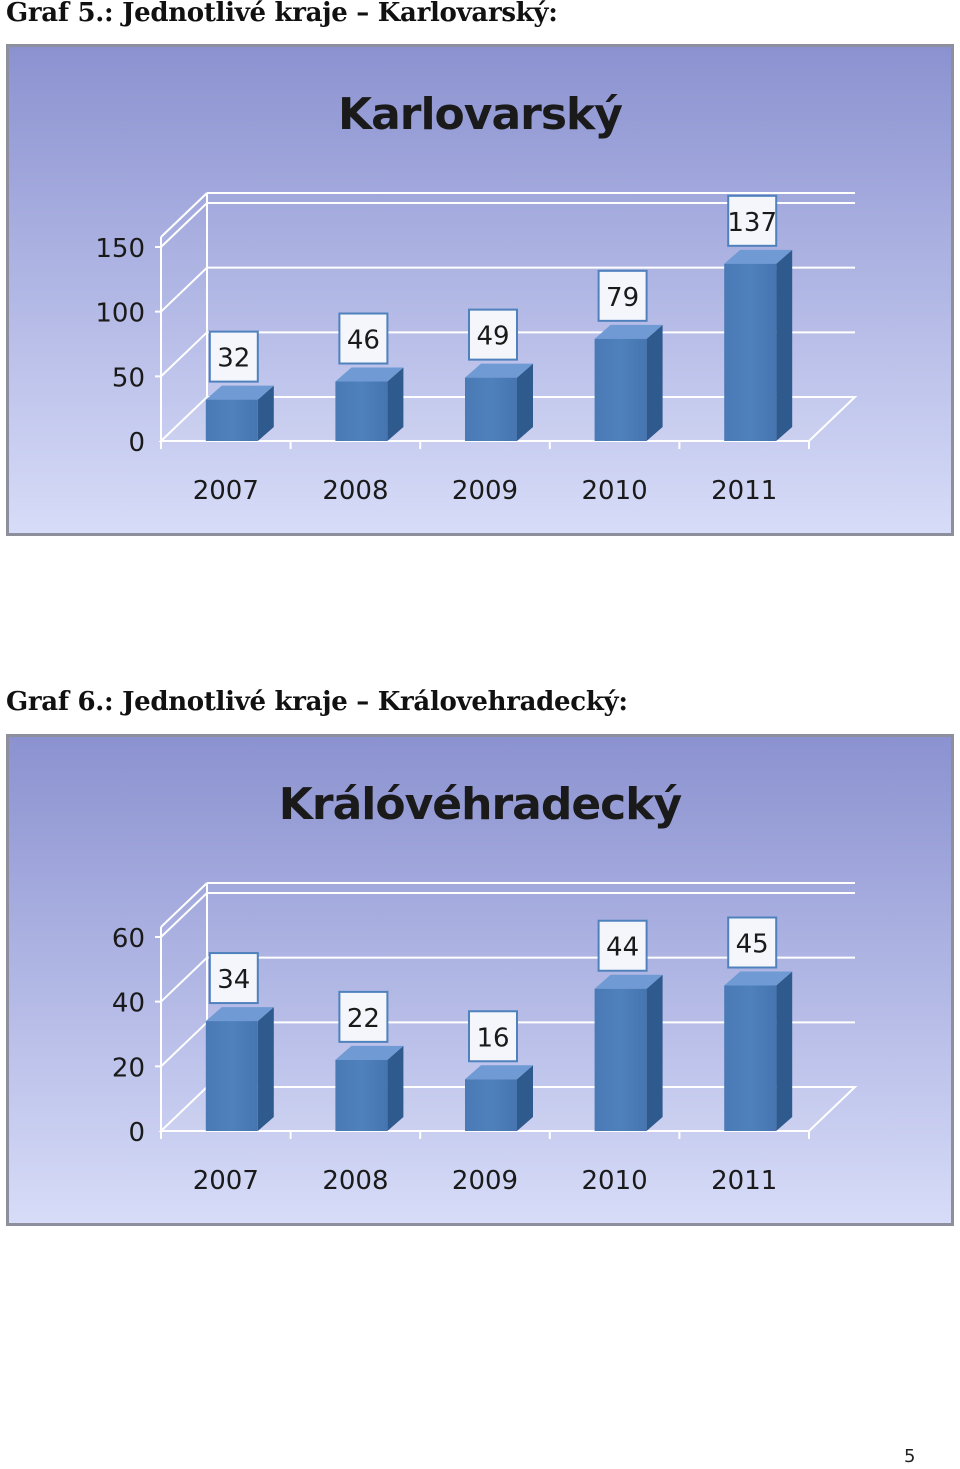 This screenshot has height=1469, width=960. Describe the element at coordinates (752, 945) in the screenshot. I see `data-label-2011: 45` at that location.